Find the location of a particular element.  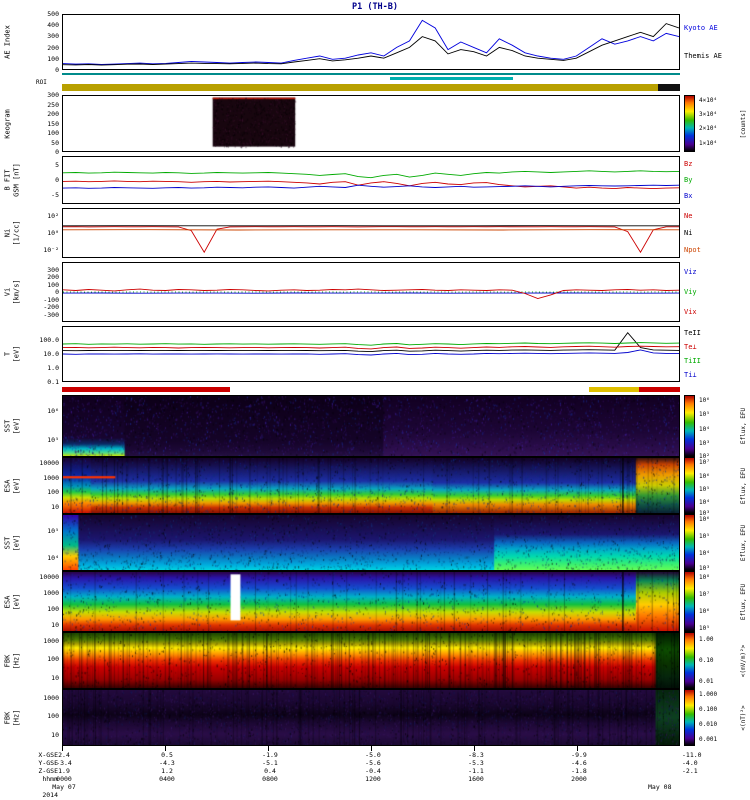

panel-fbk_eff is located at coordinates (371, 660).